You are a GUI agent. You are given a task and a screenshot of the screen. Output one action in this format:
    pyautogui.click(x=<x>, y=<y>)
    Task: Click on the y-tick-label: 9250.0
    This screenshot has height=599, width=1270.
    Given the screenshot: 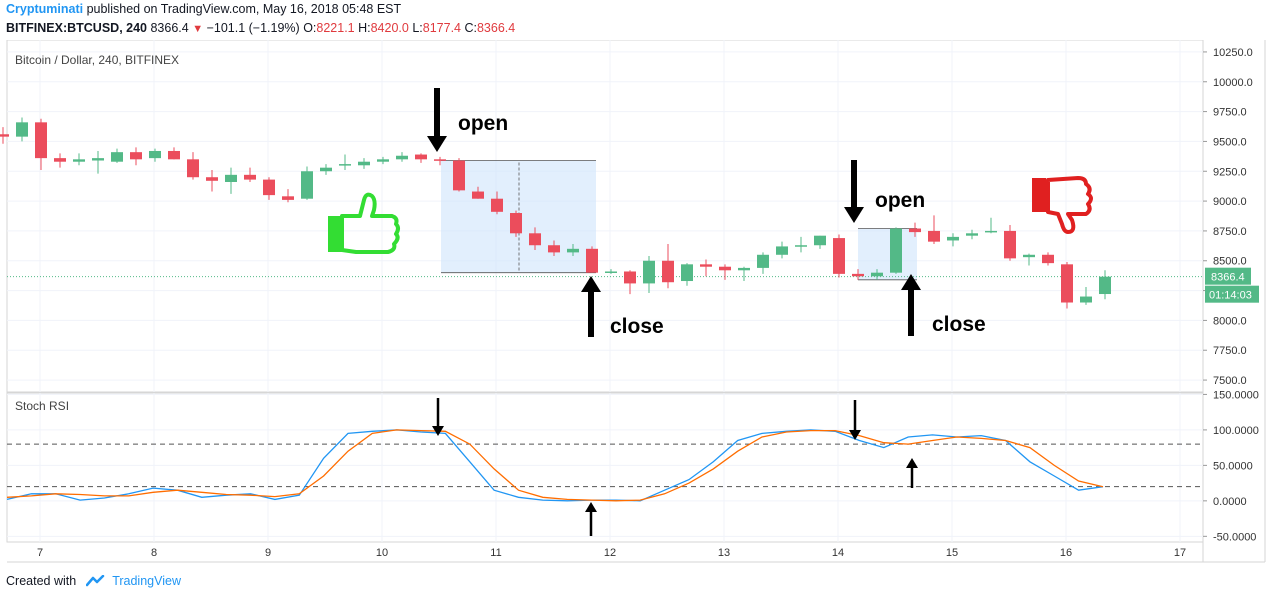 What is the action you would take?
    pyautogui.click(x=1230, y=172)
    